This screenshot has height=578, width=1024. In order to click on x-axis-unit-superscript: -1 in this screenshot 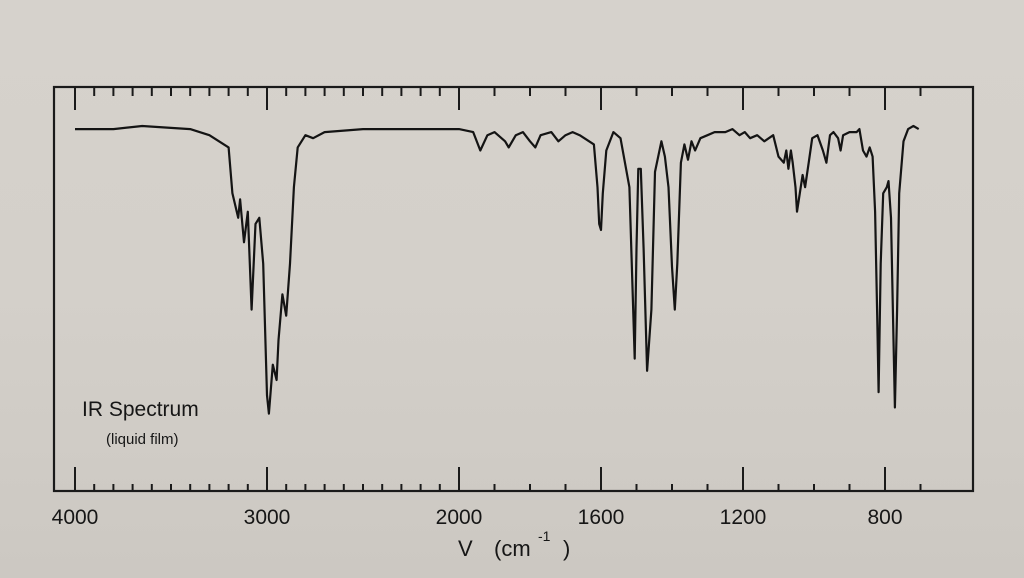, I will do `click(544, 536)`.